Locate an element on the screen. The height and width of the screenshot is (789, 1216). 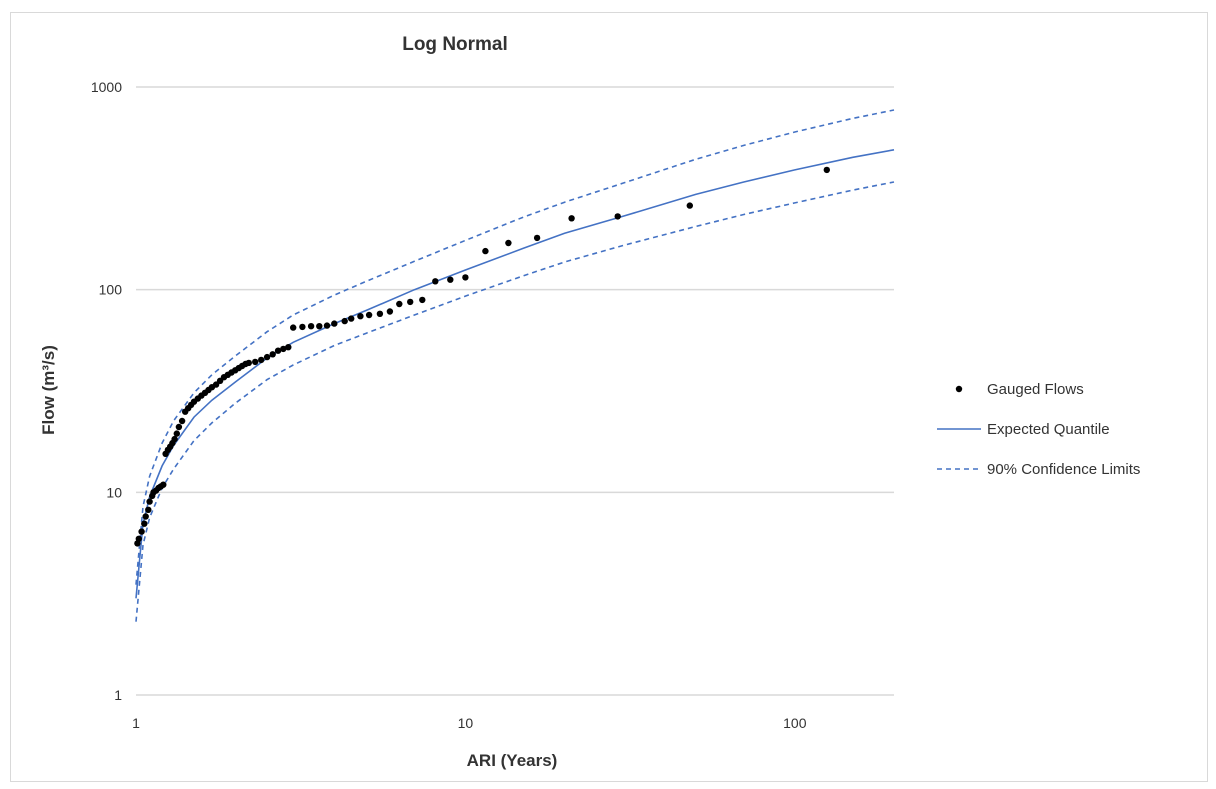
chart-title: Log Normal is located at coordinates (455, 44).